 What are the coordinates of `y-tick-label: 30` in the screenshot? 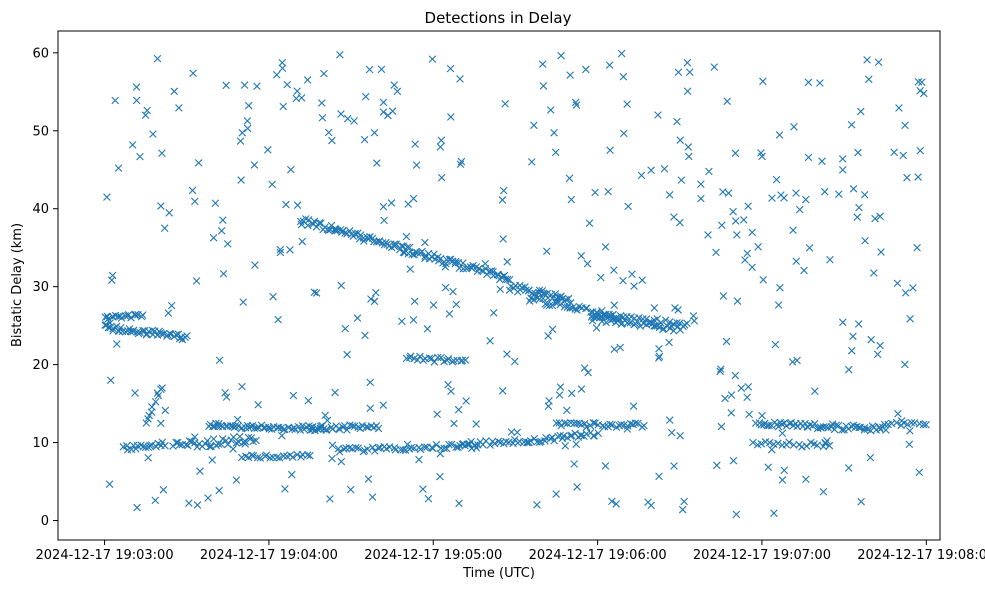 It's located at (40, 287).